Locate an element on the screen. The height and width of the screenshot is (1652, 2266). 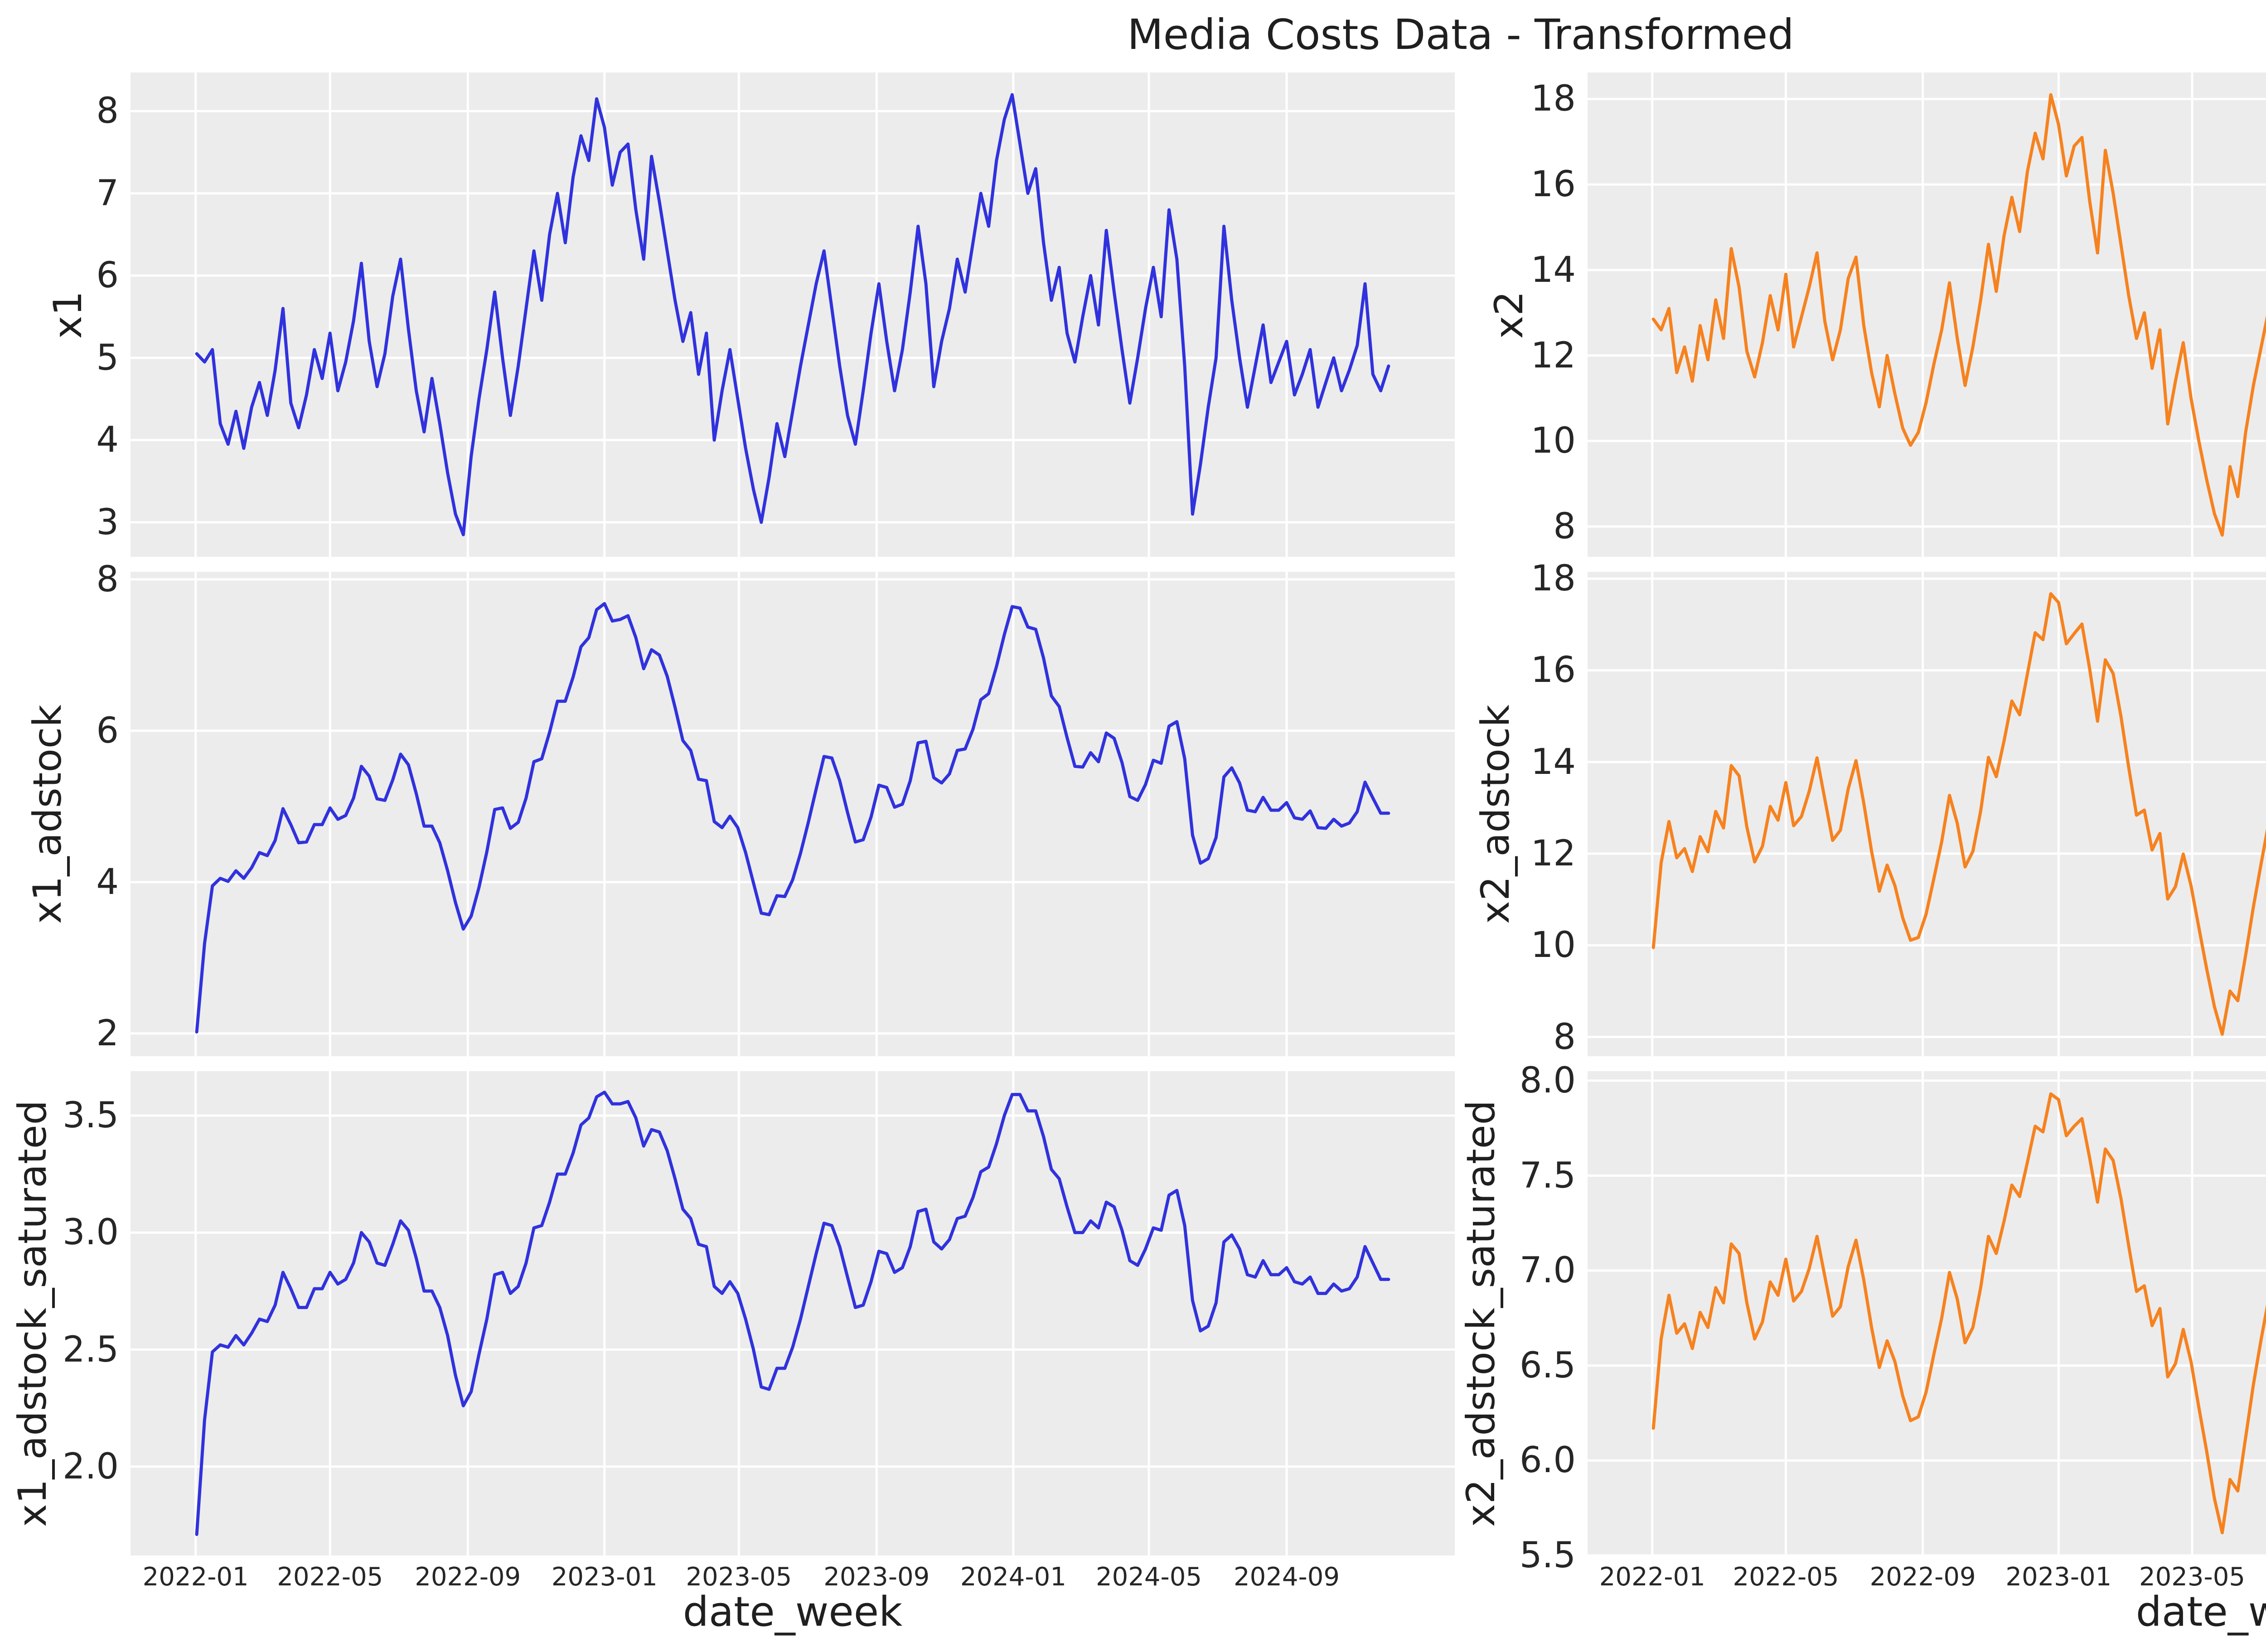
y-tick-label: 2.5 is located at coordinates (90, 1349).